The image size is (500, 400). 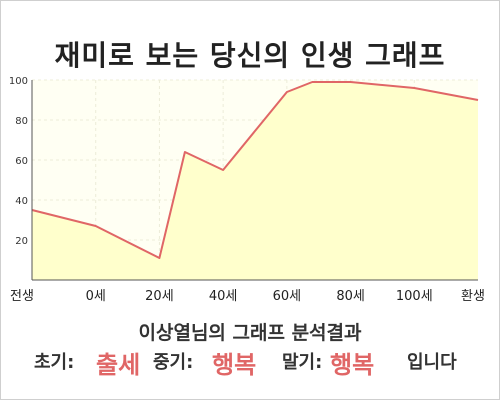 I want to click on x-tick-label: 20세, so click(x=159, y=296).